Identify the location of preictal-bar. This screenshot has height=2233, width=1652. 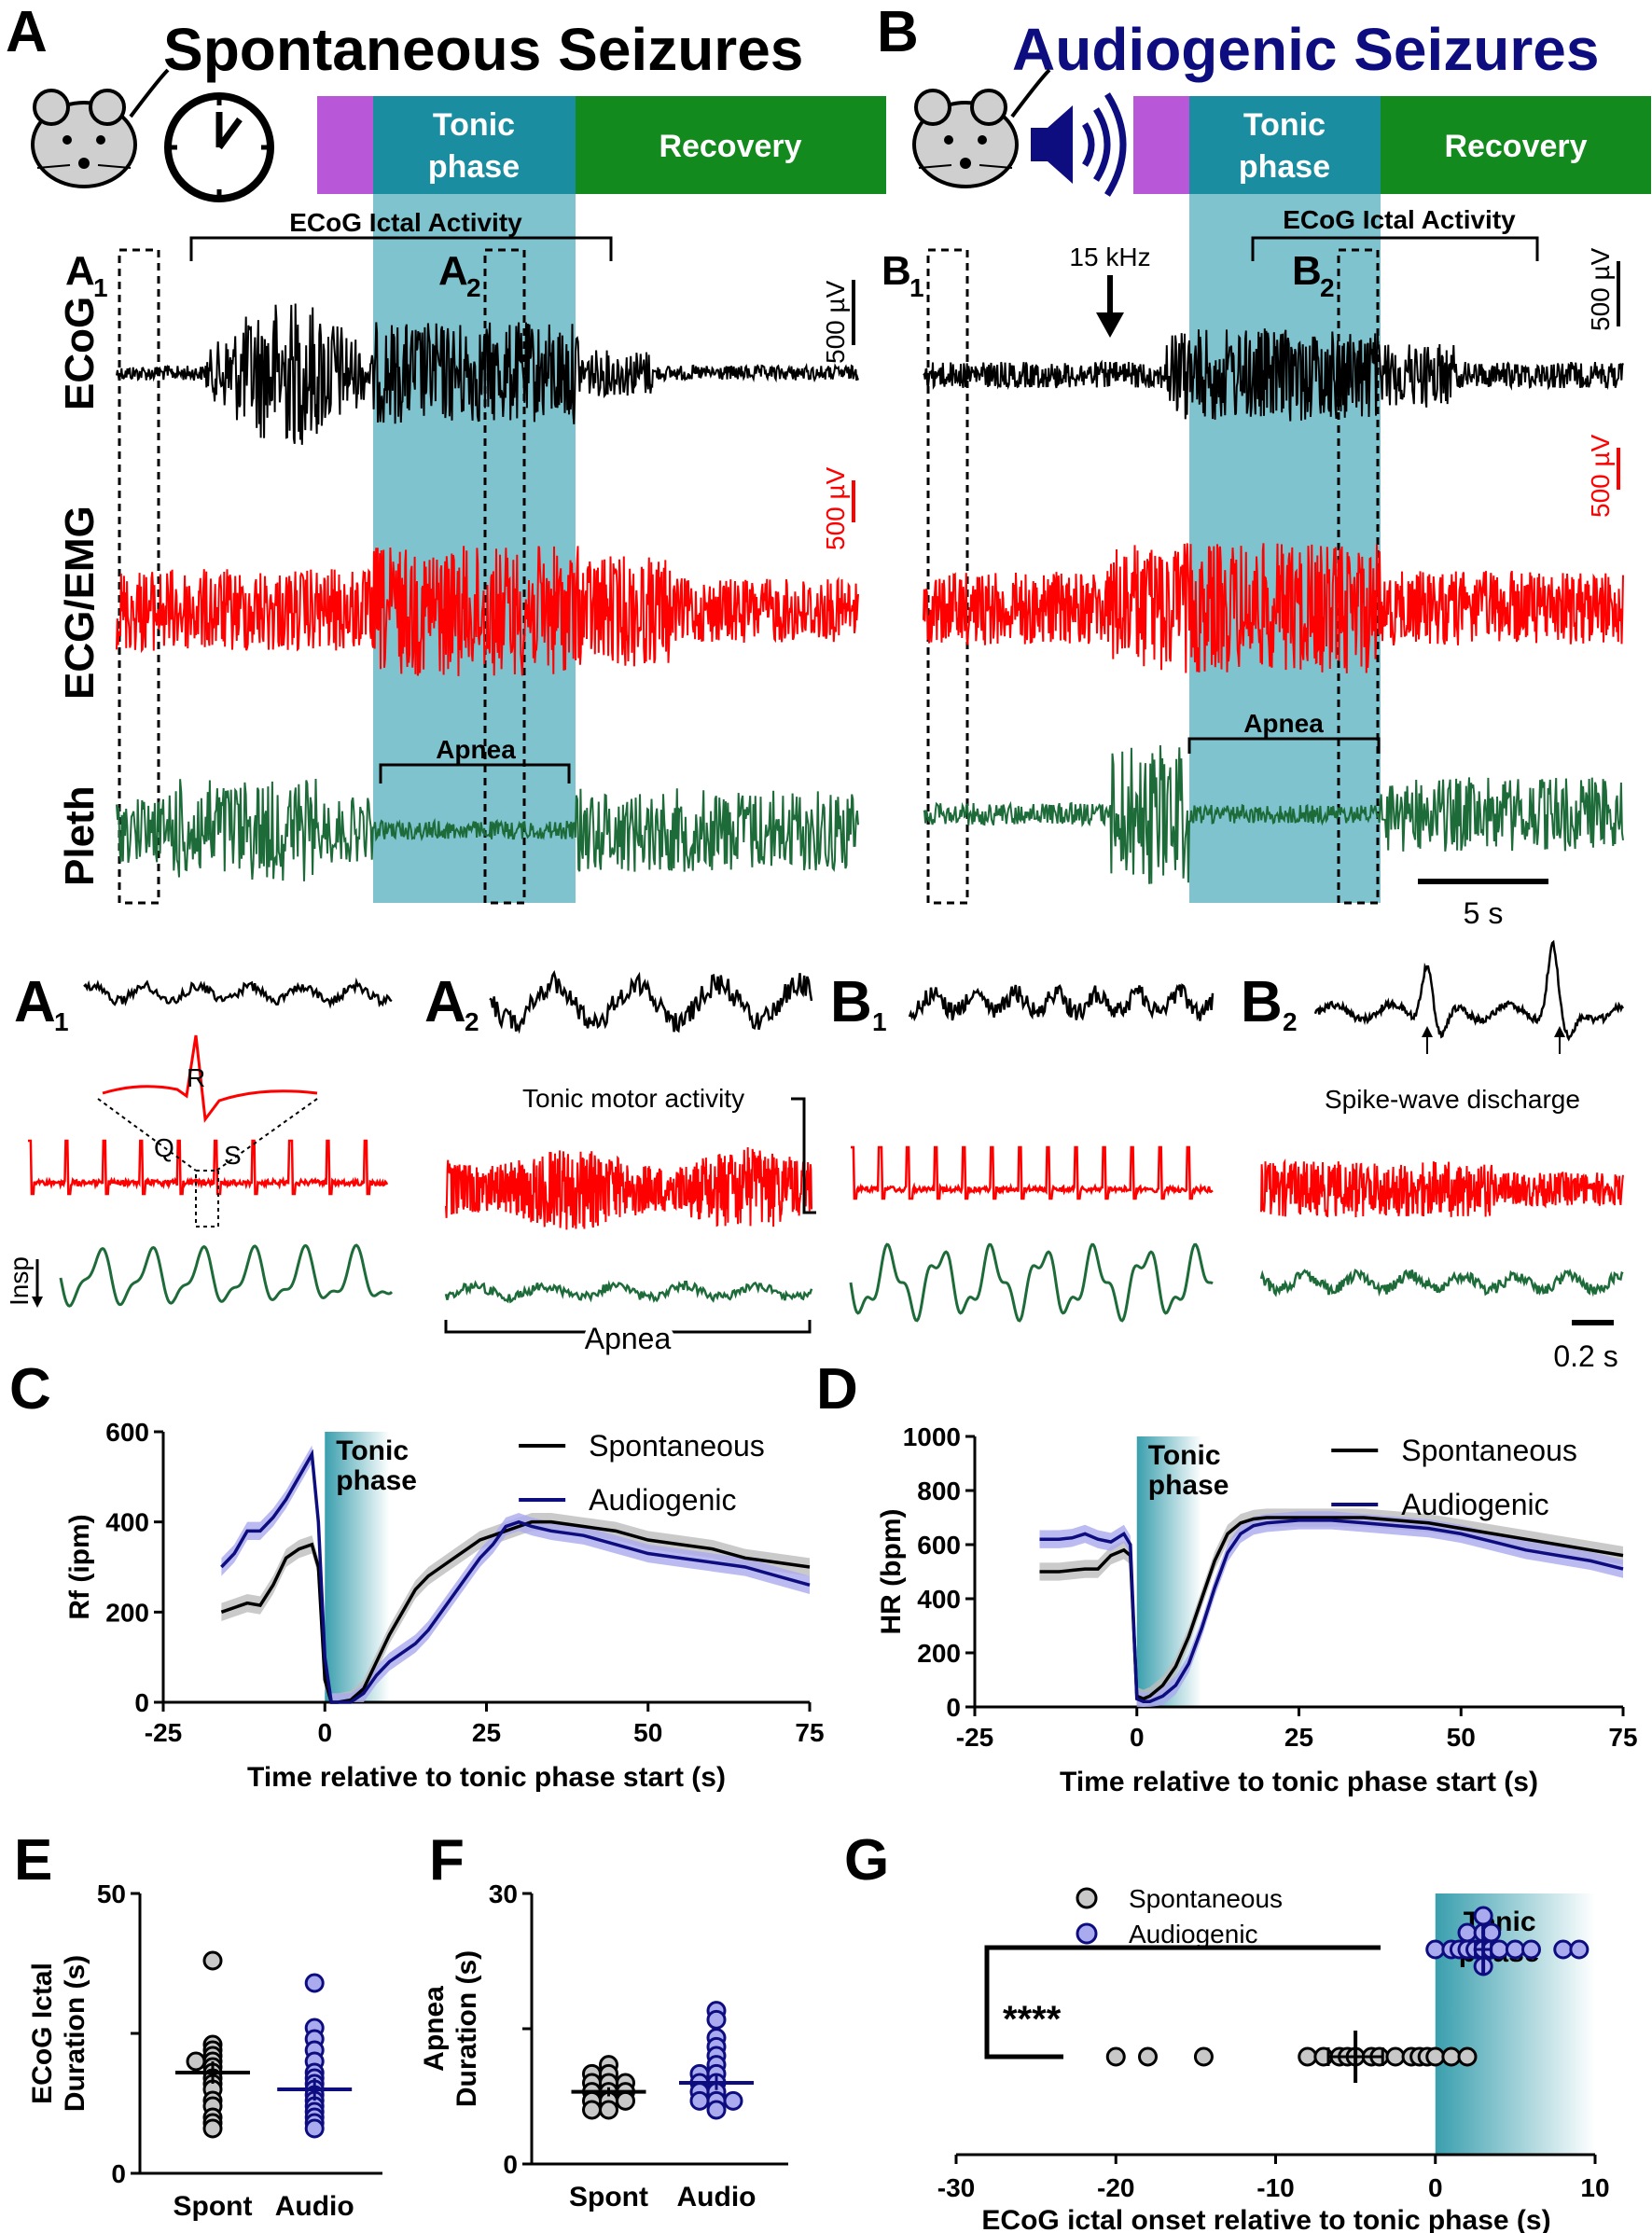
(1161, 145).